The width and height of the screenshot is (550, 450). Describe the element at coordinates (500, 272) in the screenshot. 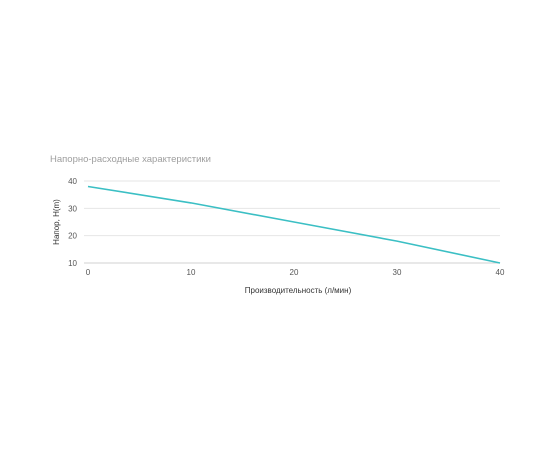

I see `x-tick-label: 40` at that location.